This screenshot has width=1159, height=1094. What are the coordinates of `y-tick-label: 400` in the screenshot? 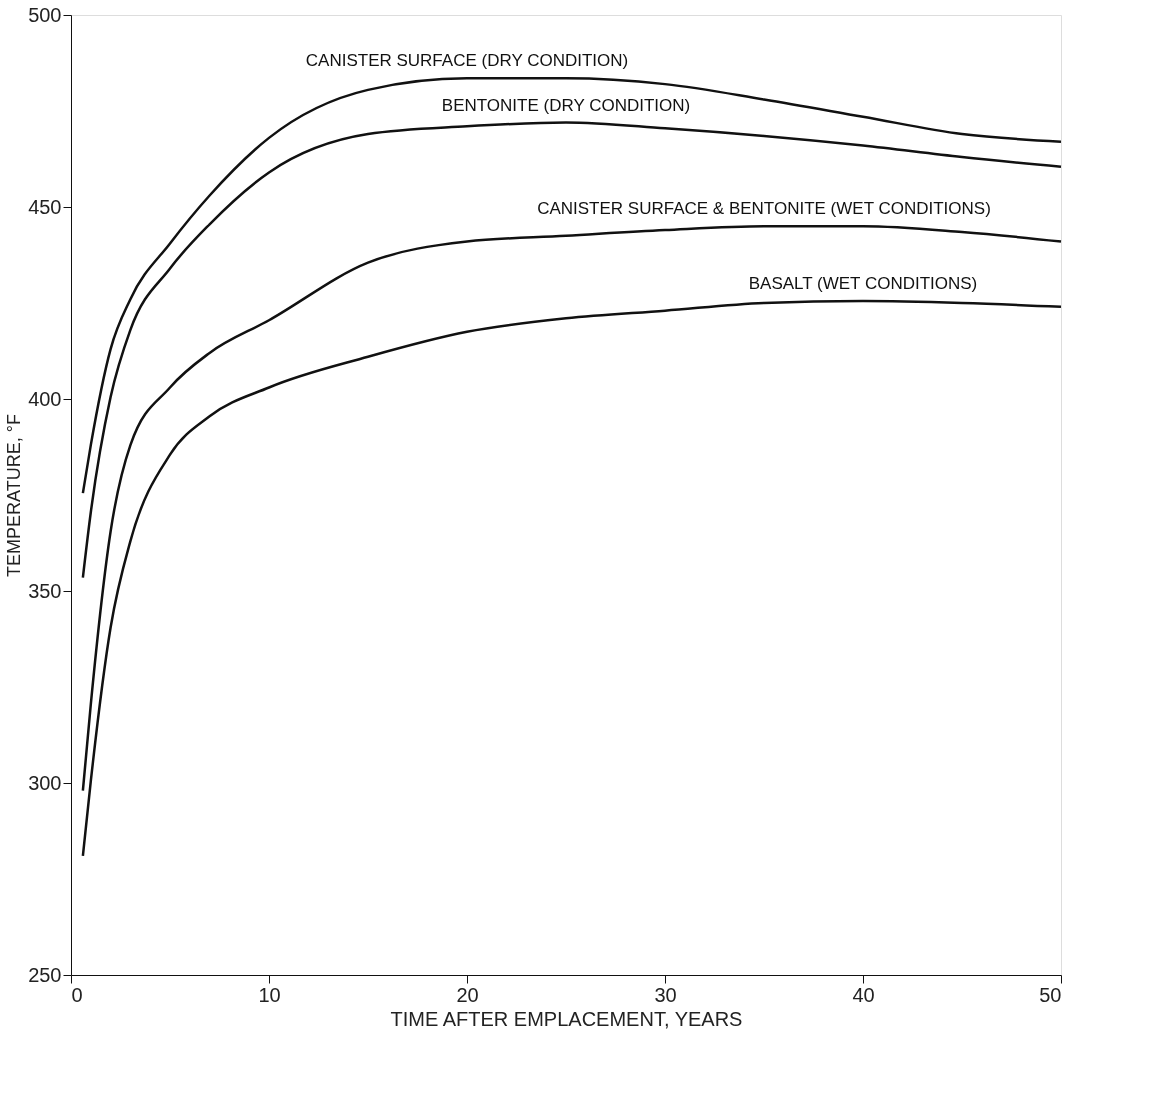 It's located at (45, 398).